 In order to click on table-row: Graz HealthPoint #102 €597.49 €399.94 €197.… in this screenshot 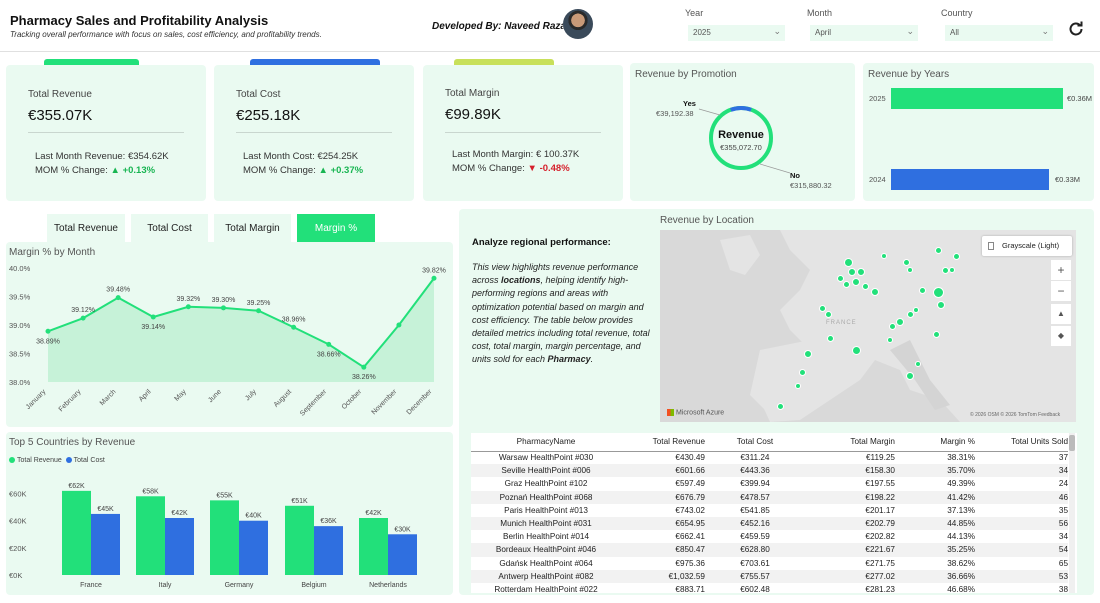, I will do `click(769, 483)`.